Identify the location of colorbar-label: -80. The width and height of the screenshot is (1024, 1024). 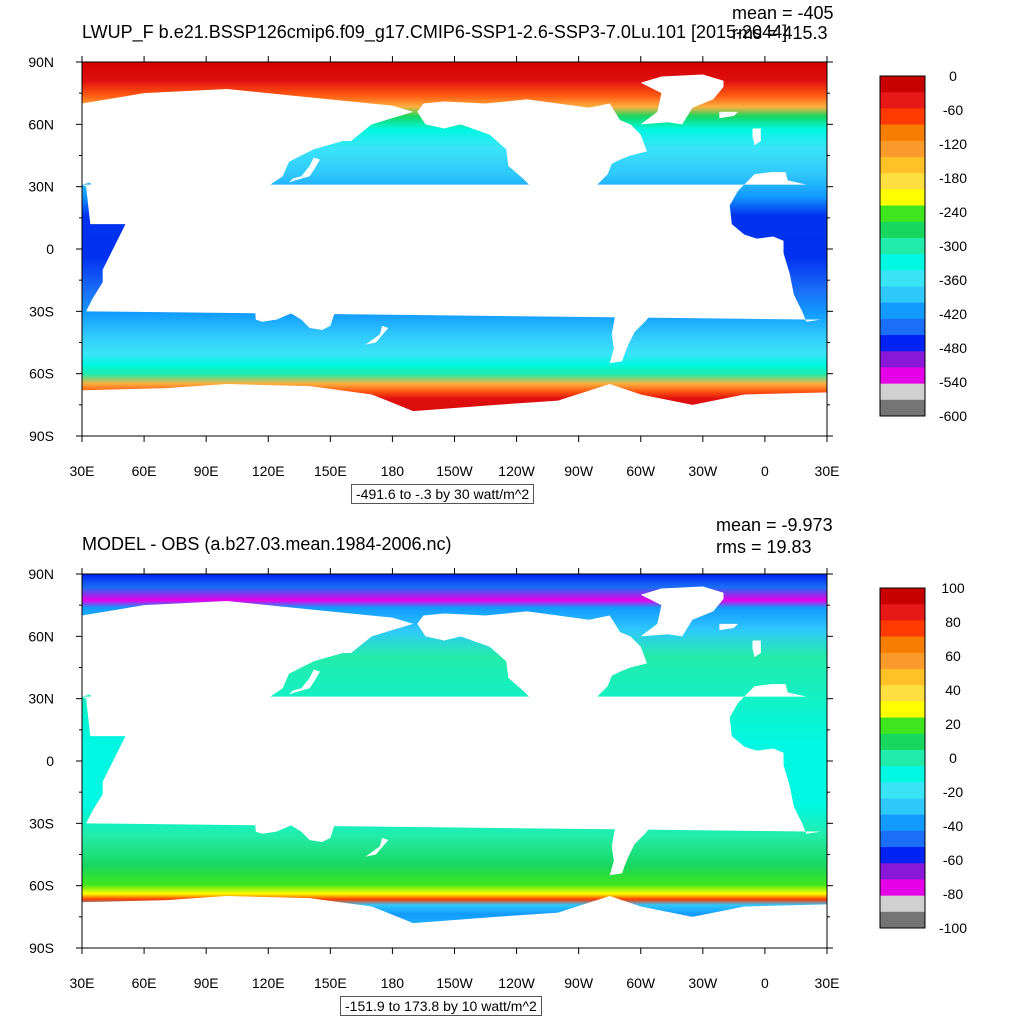
(953, 894).